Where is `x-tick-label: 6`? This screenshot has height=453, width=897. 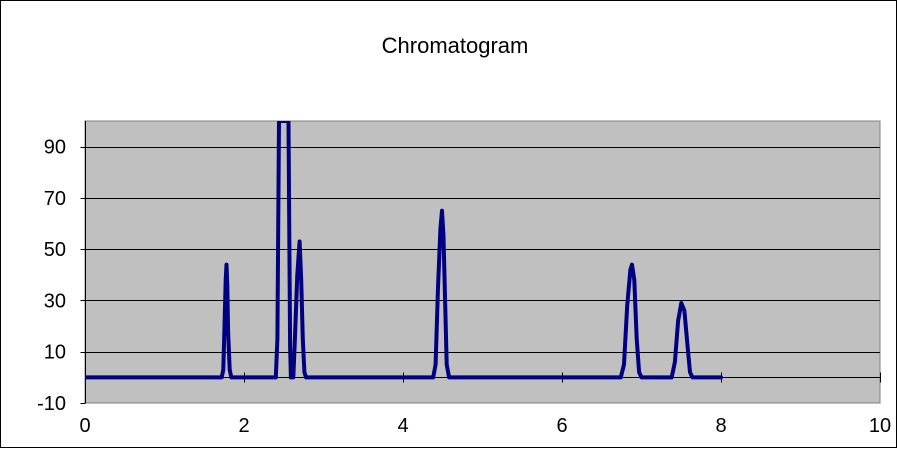 x-tick-label: 6 is located at coordinates (561, 426).